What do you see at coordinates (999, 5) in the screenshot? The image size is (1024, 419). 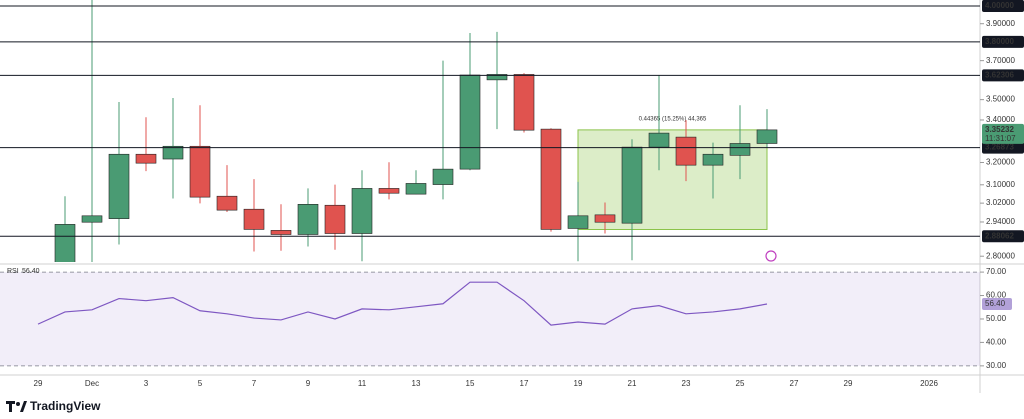 I see `level-label: 4.00000` at bounding box center [999, 5].